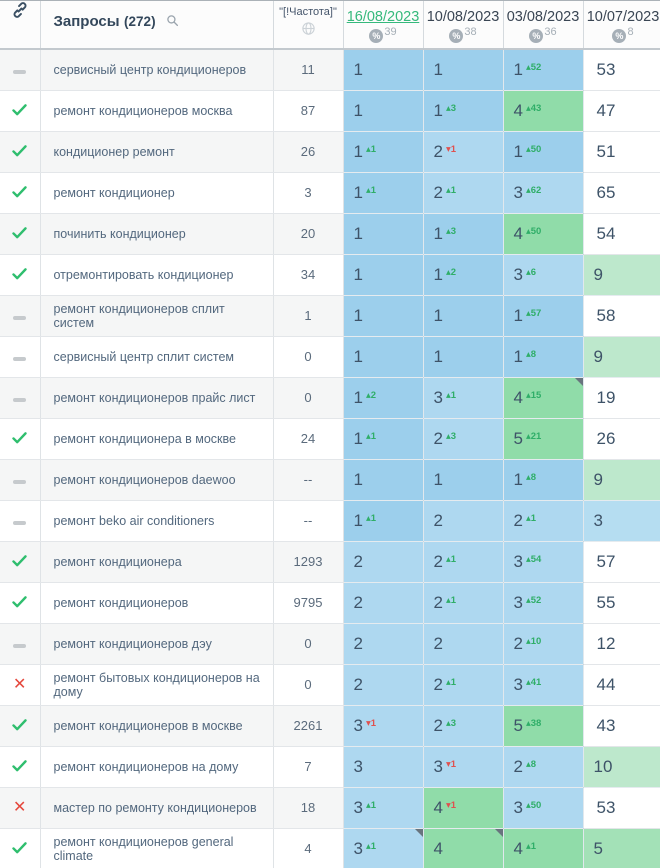 This screenshot has width=660, height=868. I want to click on query-cell: сервисный центр сплит систем, so click(157, 357).